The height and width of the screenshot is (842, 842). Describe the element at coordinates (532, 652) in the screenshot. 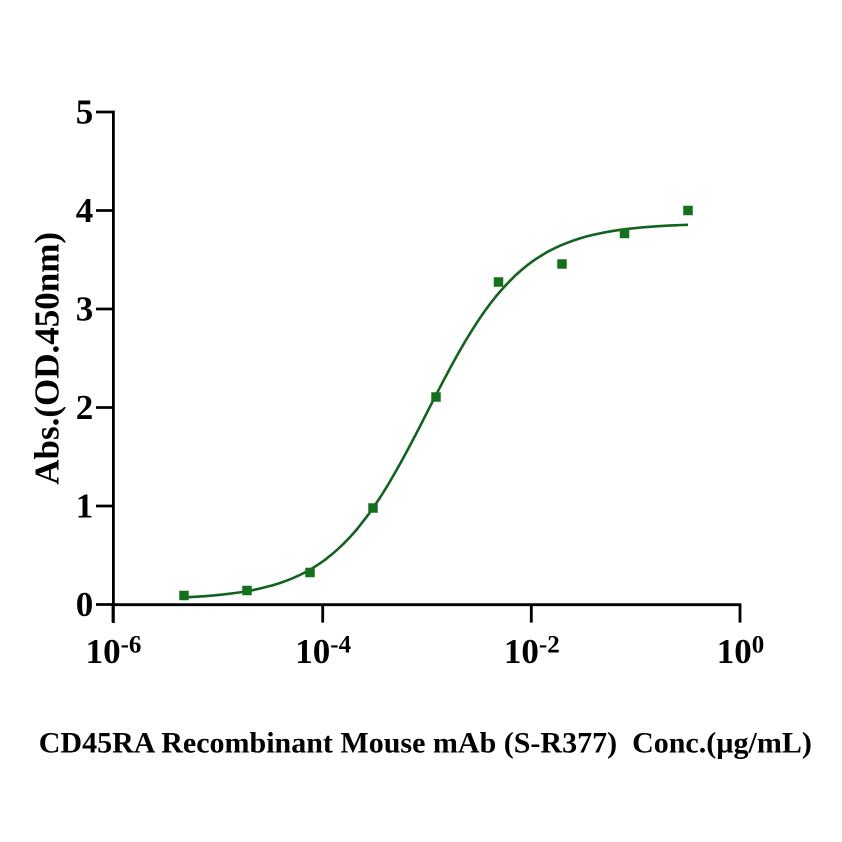

I see `svg-text: 10⁻²` at that location.